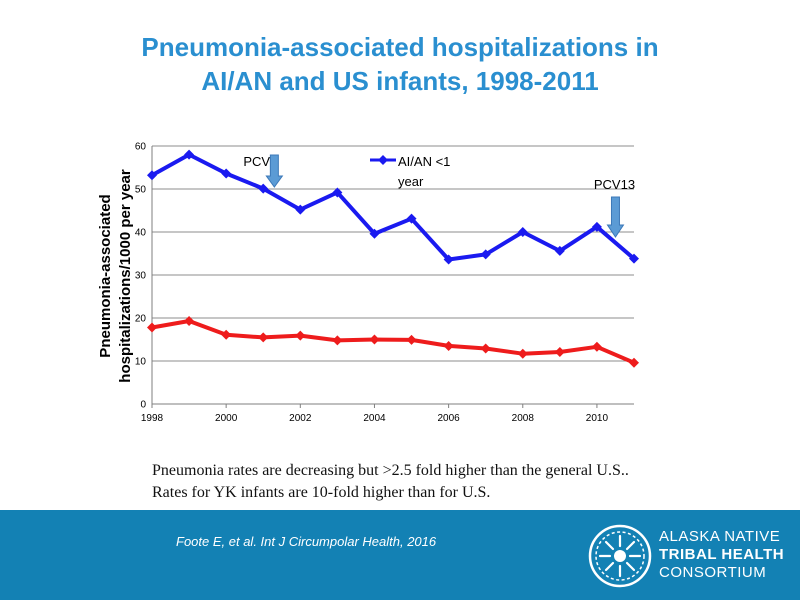  Describe the element at coordinates (105, 275) in the screenshot. I see `y-axis-label-line-1: Pneumonia-associated` at that location.